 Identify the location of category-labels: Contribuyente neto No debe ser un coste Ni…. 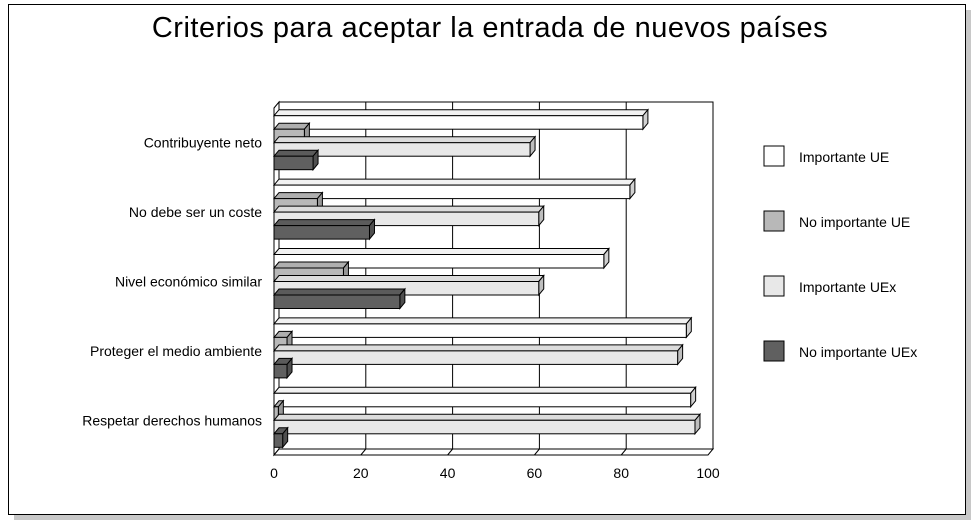
(172, 282).